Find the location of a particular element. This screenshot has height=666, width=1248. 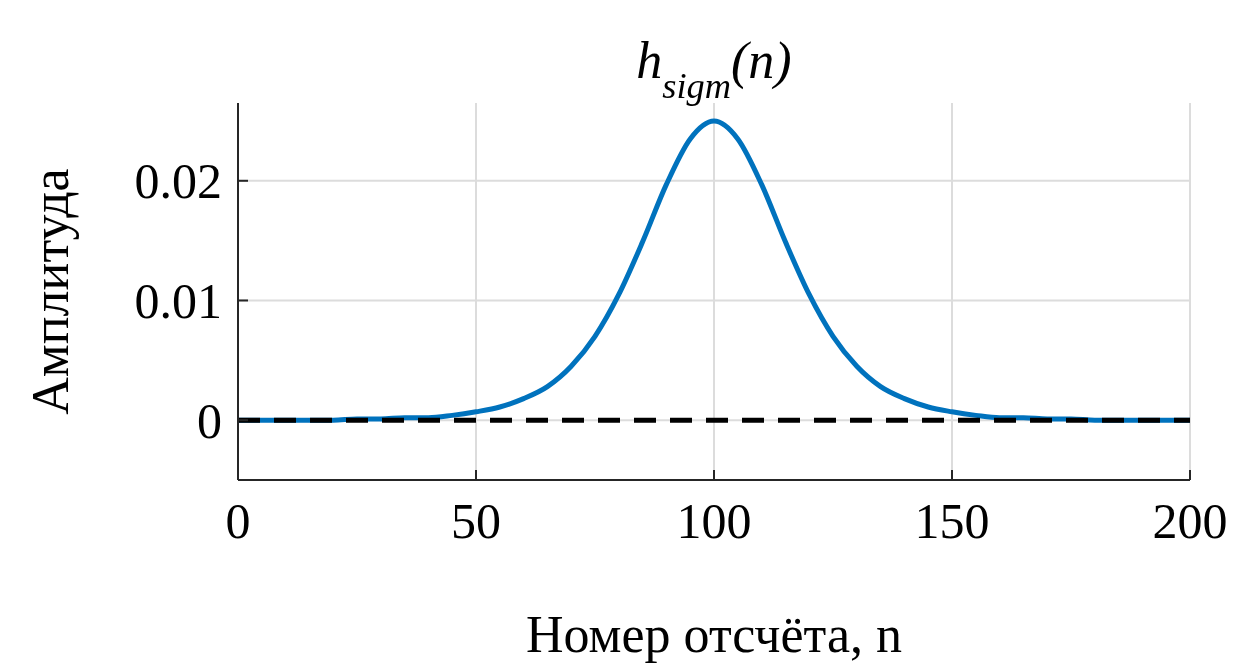

y-tick-label: 0 is located at coordinates (209, 420).